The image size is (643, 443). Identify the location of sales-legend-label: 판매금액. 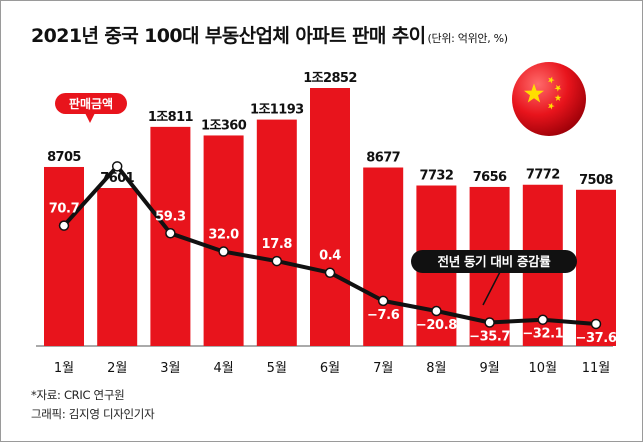
(91, 103).